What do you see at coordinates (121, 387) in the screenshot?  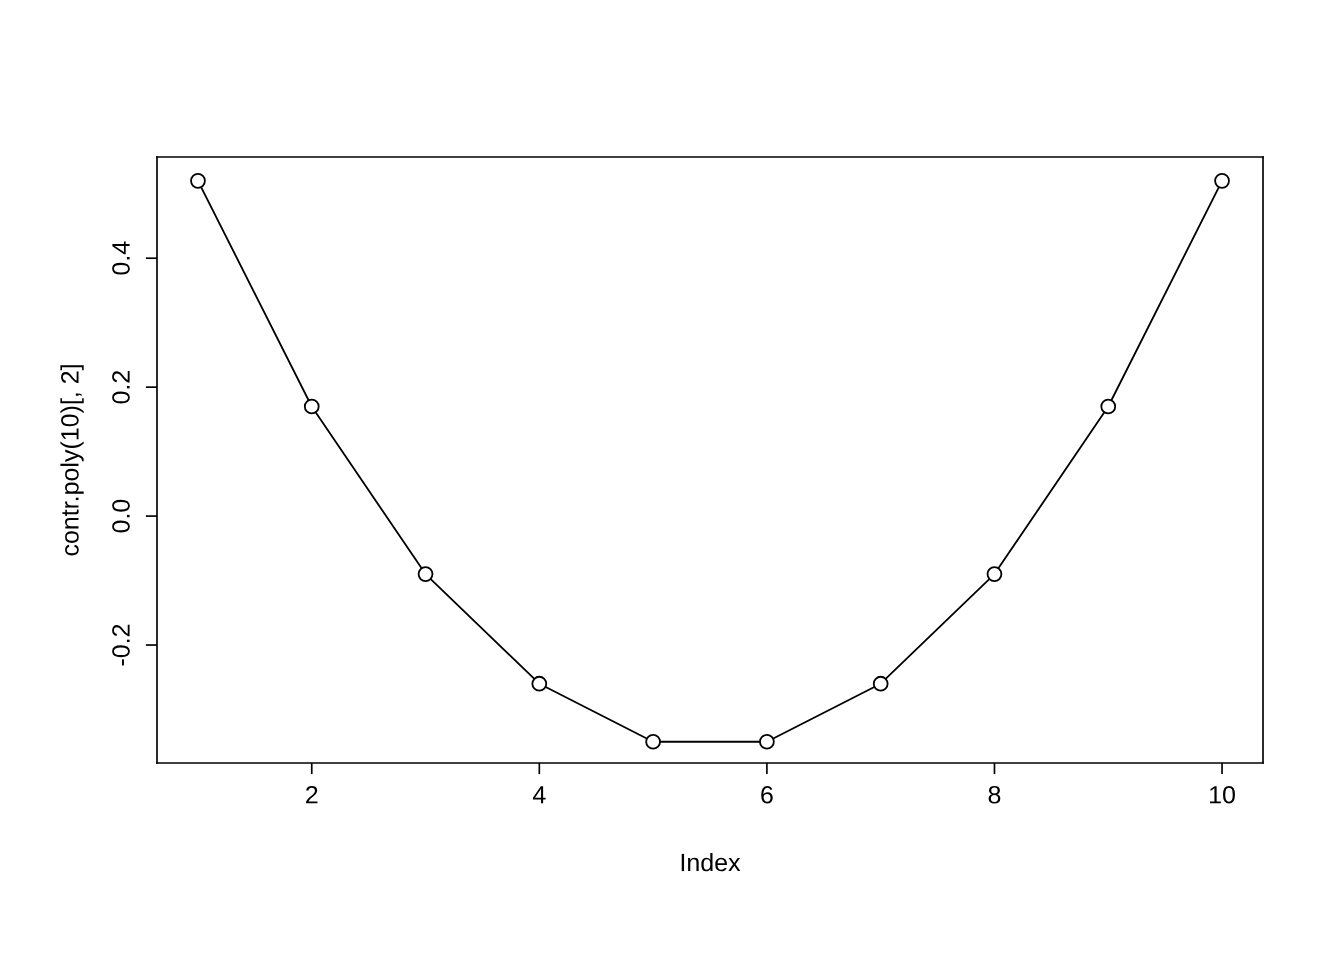 I see `y-tick-label: 0.2` at bounding box center [121, 387].